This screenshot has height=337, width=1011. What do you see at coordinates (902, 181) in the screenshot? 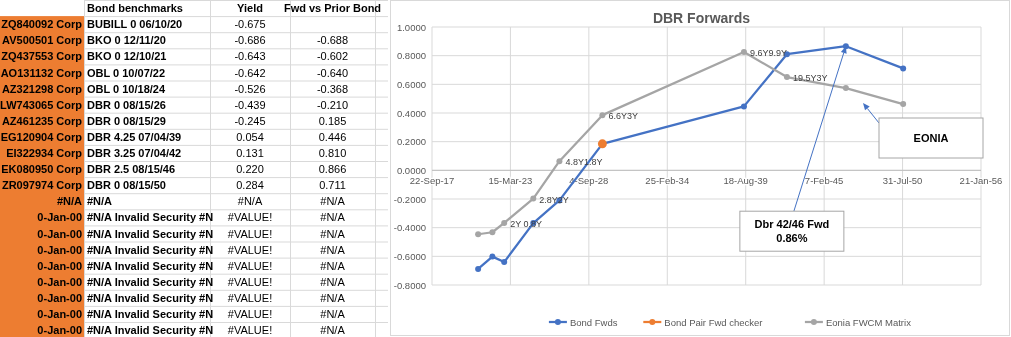
I see `x-tick-label: 31-Jul-50` at bounding box center [902, 181].